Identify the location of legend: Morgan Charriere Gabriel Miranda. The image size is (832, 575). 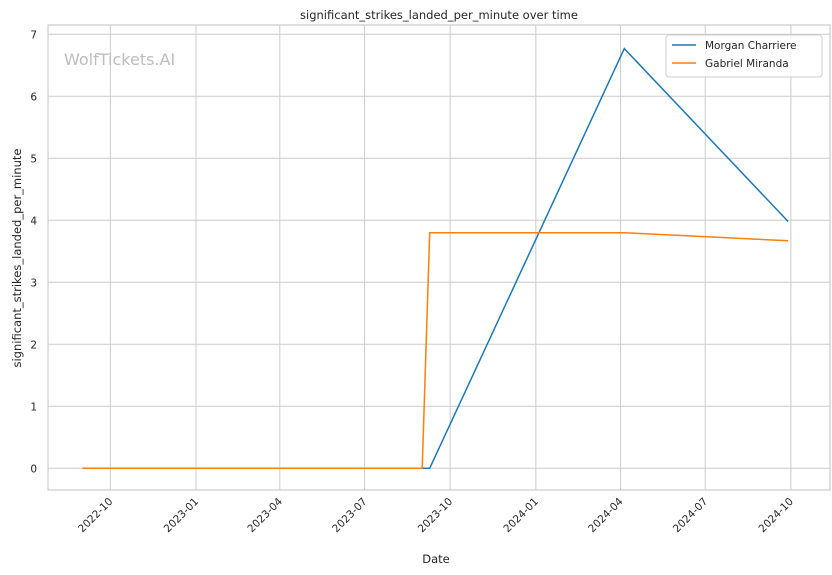
(744, 56).